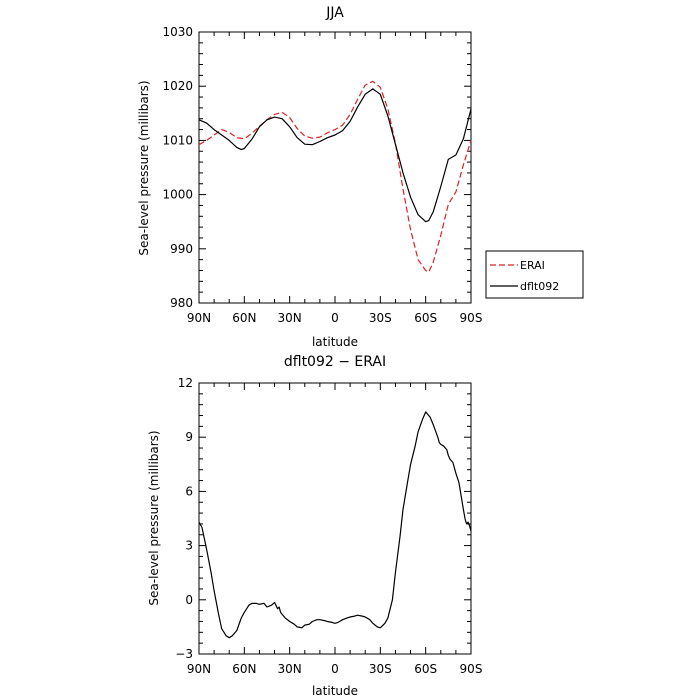  I want to click on top-y-tick-label: 990, so click(181, 249).